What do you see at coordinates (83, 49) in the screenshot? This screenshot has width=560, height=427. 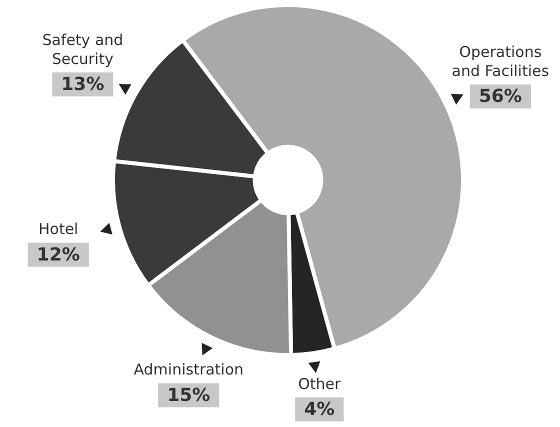 I see `slice-label: Safety and Security` at bounding box center [83, 49].